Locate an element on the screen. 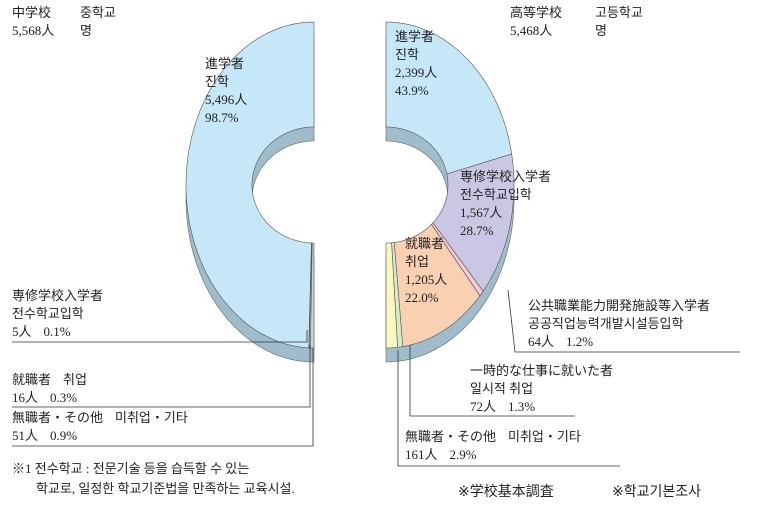 This screenshot has width=758, height=506. slice-label: 5,496人 is located at coordinates (226, 99).